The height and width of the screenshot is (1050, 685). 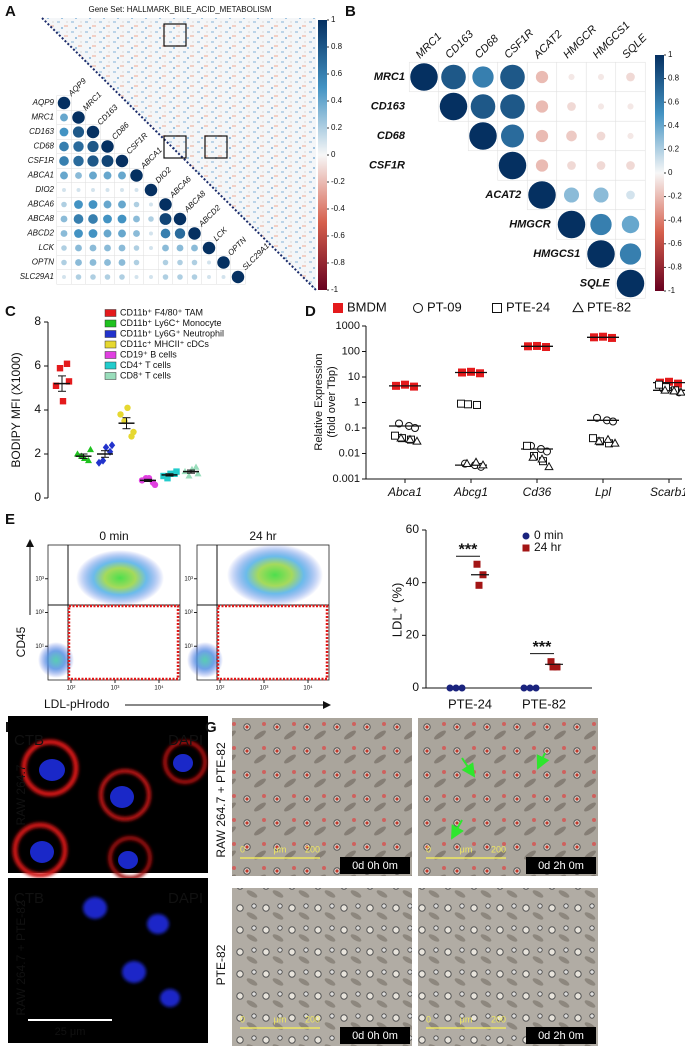 What do you see at coordinates (659, 173) in the screenshot?
I see `colorbar` at bounding box center [659, 173].